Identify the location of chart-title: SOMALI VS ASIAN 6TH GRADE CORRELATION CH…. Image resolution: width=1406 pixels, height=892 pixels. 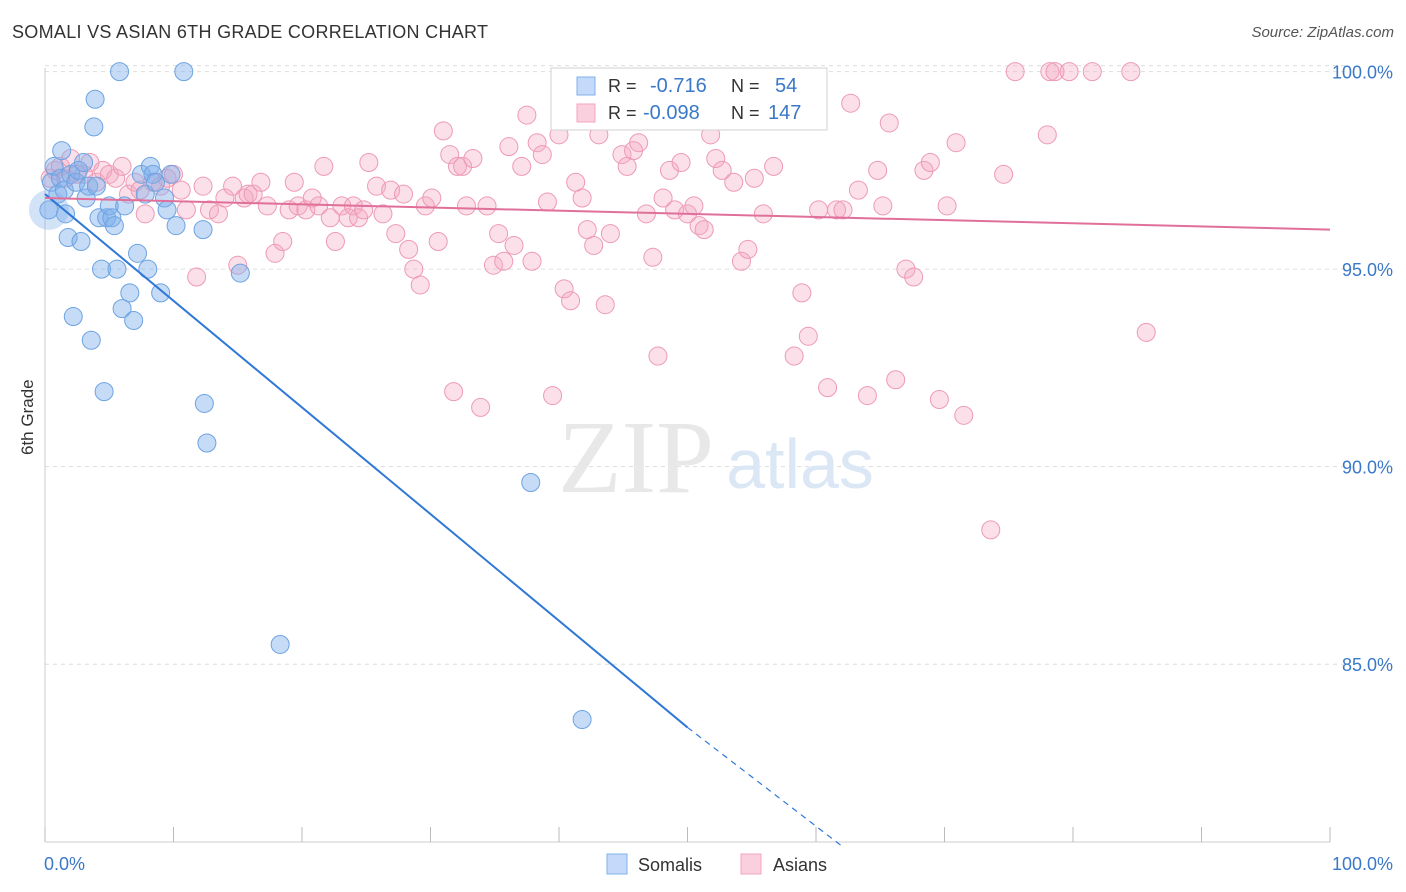
(250, 32).